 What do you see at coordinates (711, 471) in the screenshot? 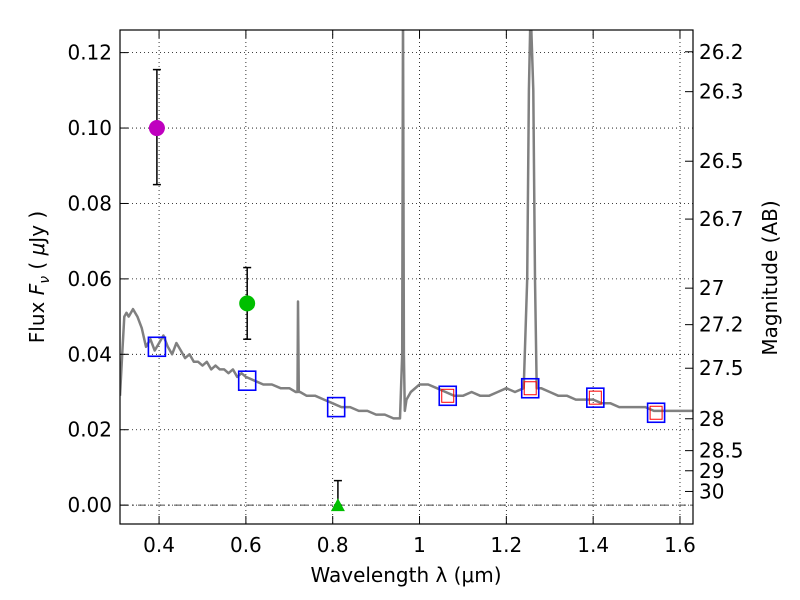
I see `mag-tick-label: 29` at bounding box center [711, 471].